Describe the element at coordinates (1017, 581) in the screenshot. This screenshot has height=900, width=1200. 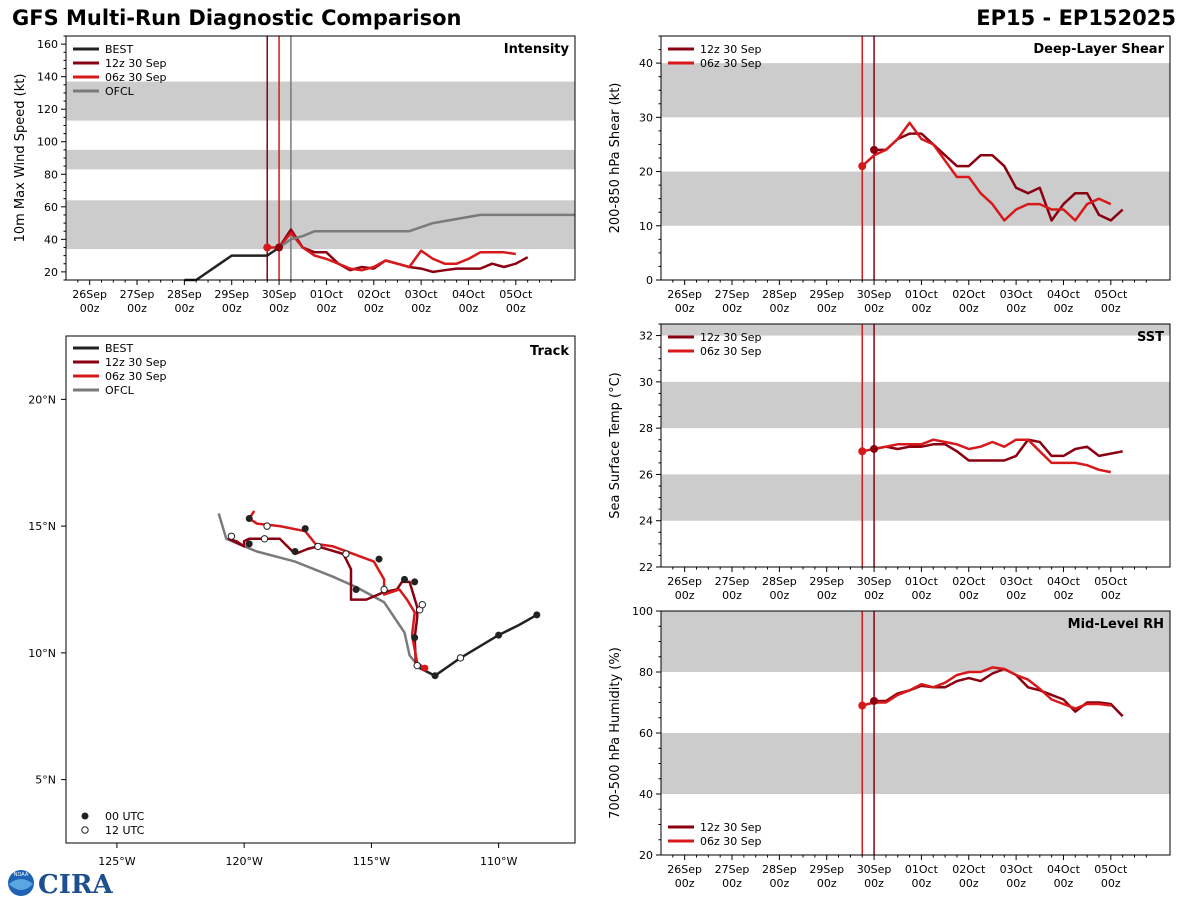
I see `sst-xtick-label: 03Oct` at that location.